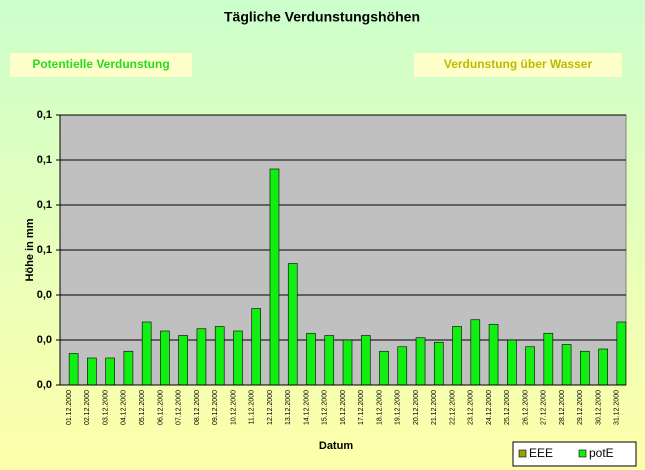 This screenshot has height=470, width=645. What do you see at coordinates (252, 407) in the screenshot?
I see `x-tick-label: 11.12.2000` at bounding box center [252, 407].